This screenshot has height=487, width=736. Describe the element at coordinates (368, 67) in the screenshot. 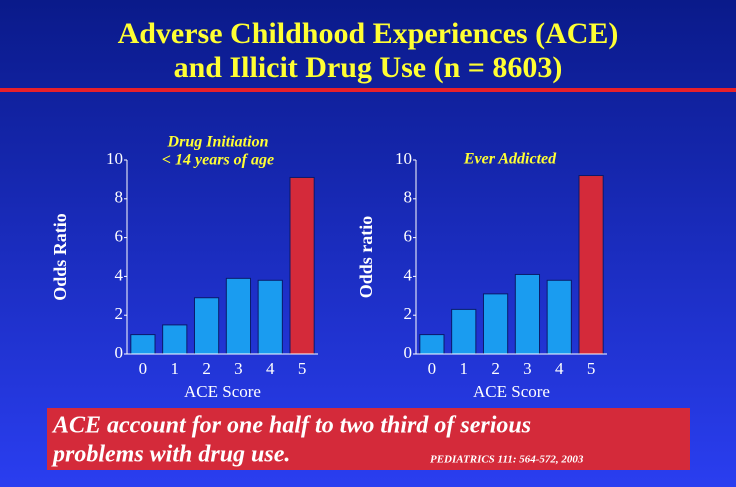

I see `slide-title: and Illicit Drug Use (n = 8603)` at that location.